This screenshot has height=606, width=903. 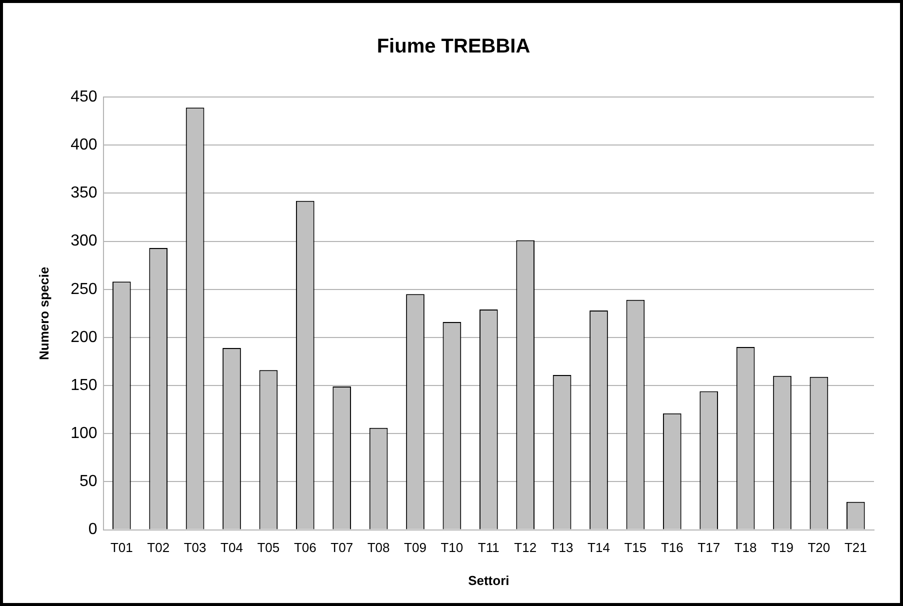 I want to click on x-tick-label: T17, so click(x=709, y=548).